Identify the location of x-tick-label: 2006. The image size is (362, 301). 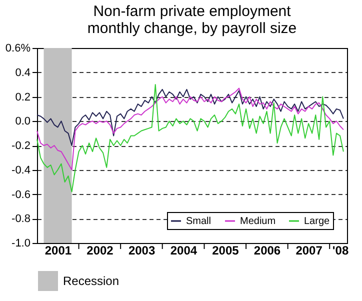
(267, 251).